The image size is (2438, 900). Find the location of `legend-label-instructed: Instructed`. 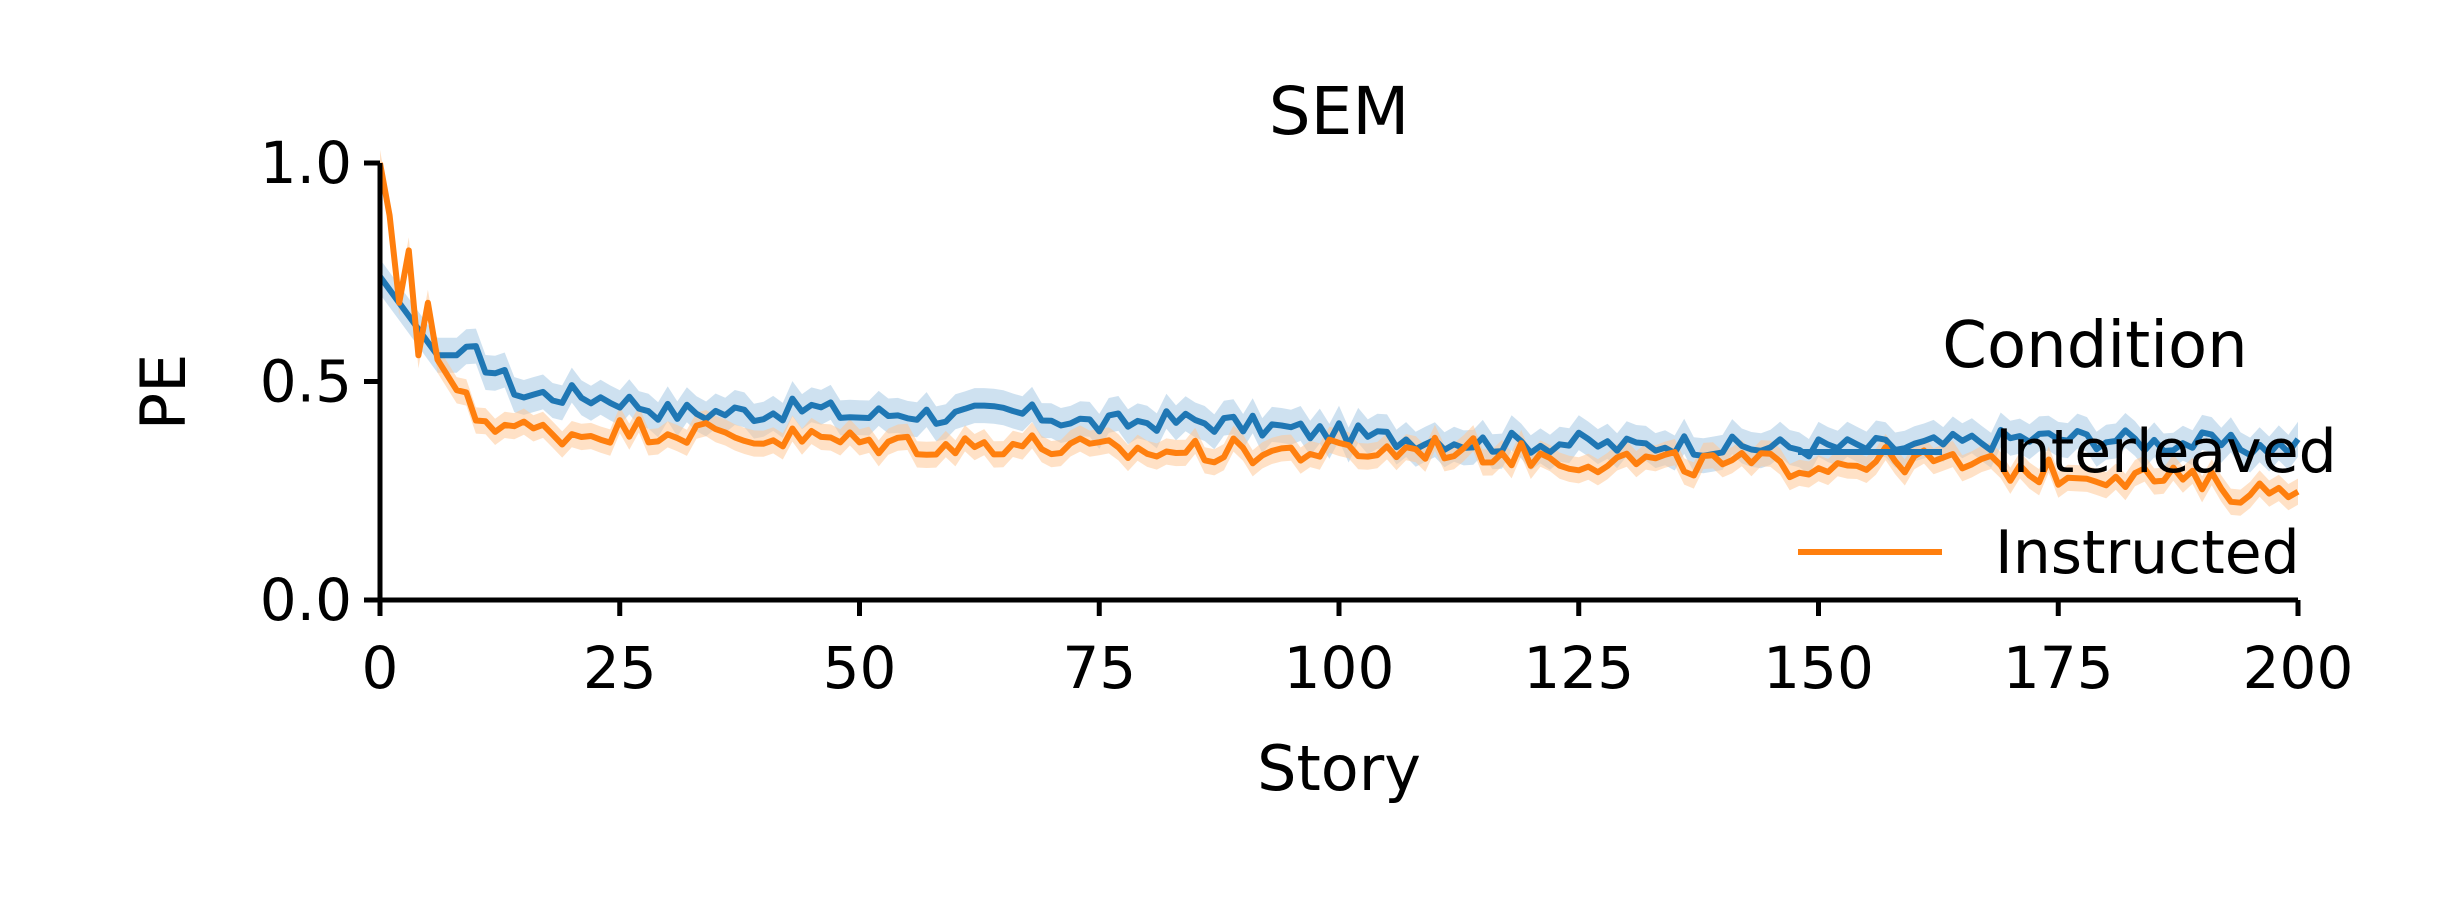

legend-label-instructed: Instructed is located at coordinates (2147, 553).